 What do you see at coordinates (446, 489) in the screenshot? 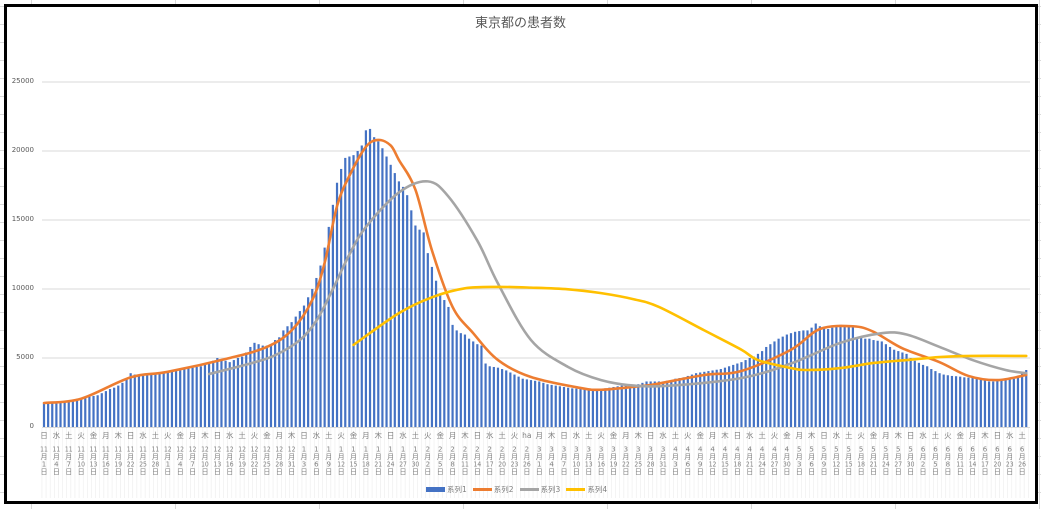
I see `legend-item: 系列1` at bounding box center [446, 489].